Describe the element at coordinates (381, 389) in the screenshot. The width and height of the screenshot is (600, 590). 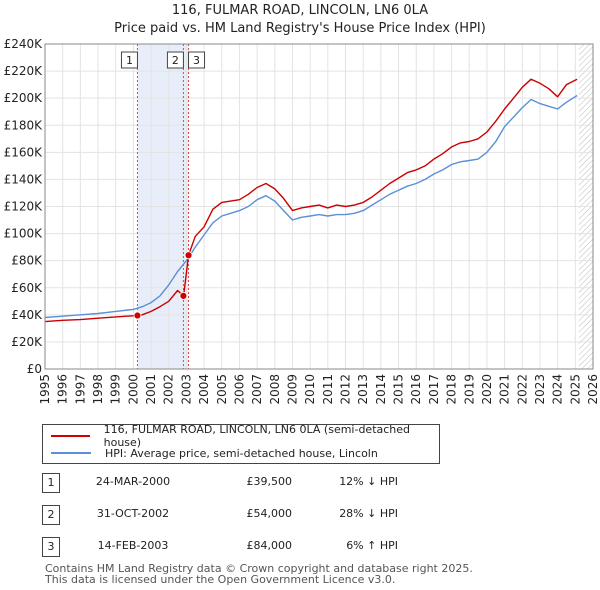
I see `x-tick-label: 2014` at that location.